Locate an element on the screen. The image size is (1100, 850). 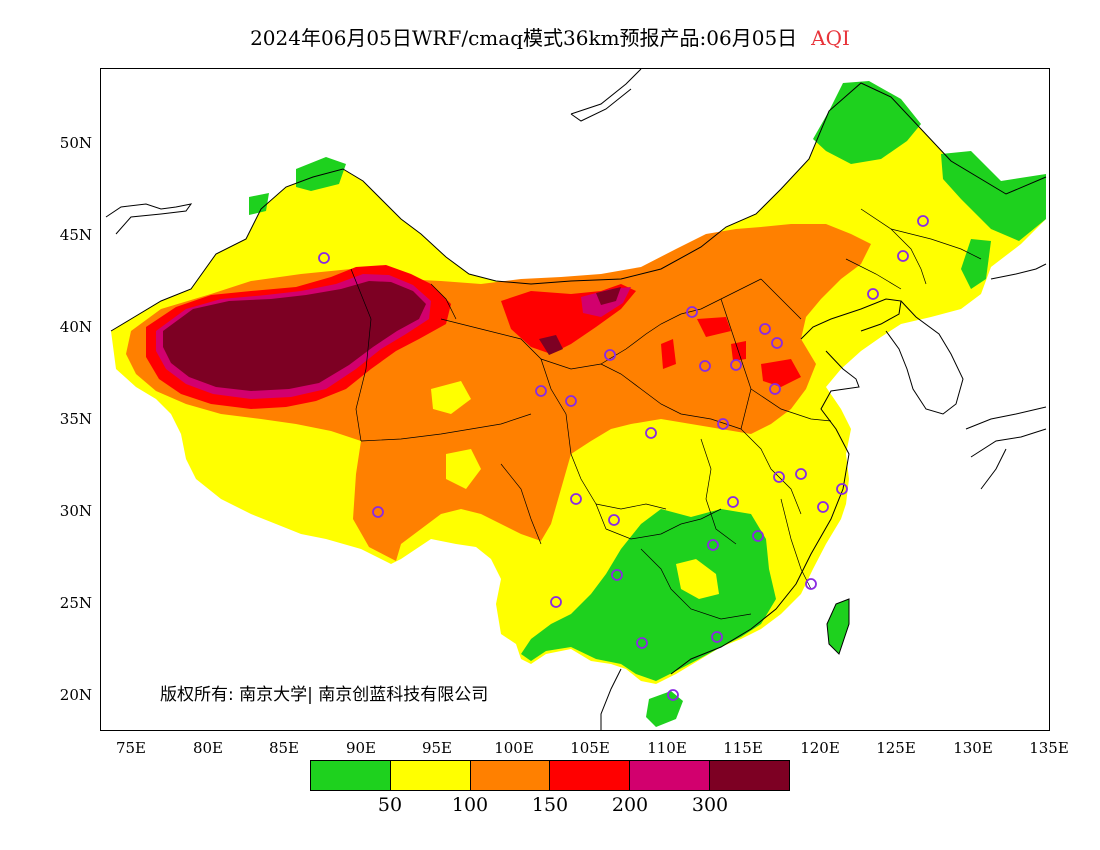
aqi-region-qinghai-yellow is located at coordinates (451, 397).